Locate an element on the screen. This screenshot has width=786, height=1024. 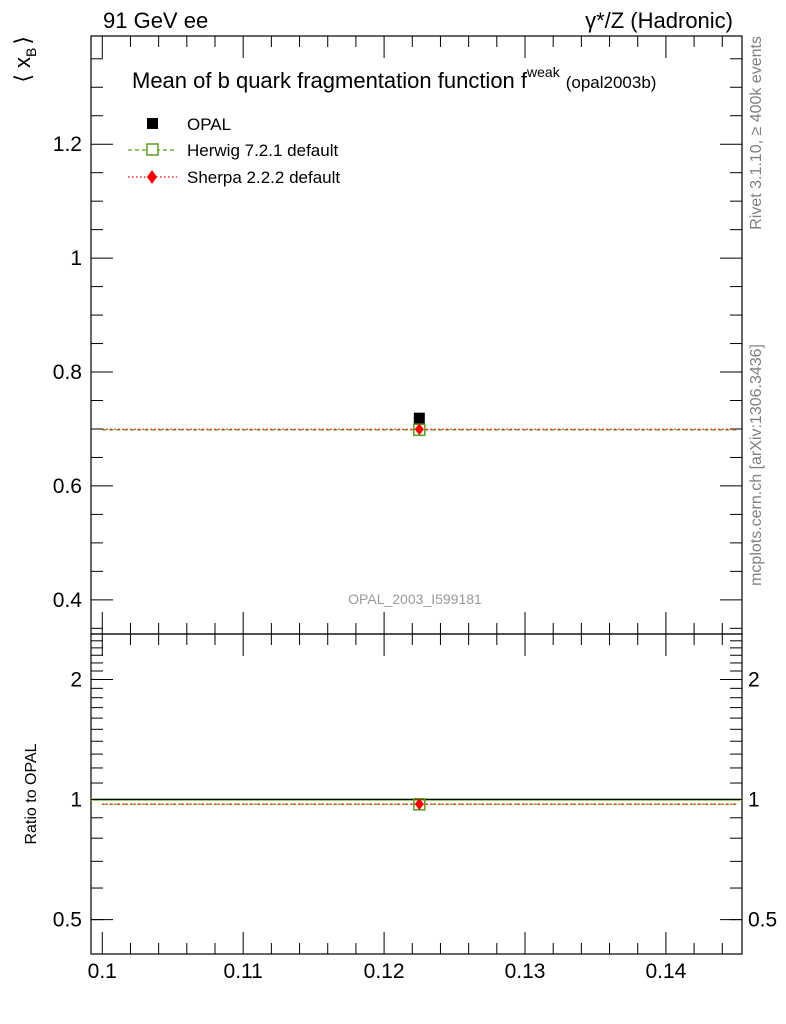
main-ylabel-sub: B is located at coordinates (31, 52).